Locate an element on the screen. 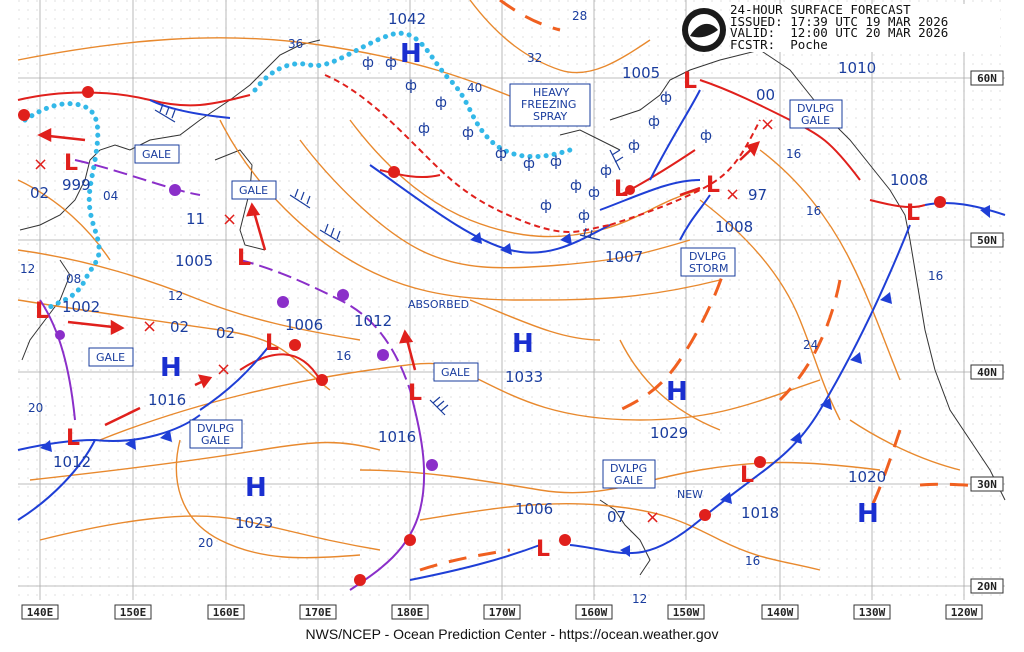 This screenshot has width=1024, height=652. pressure-label: 1010 is located at coordinates (857, 68).